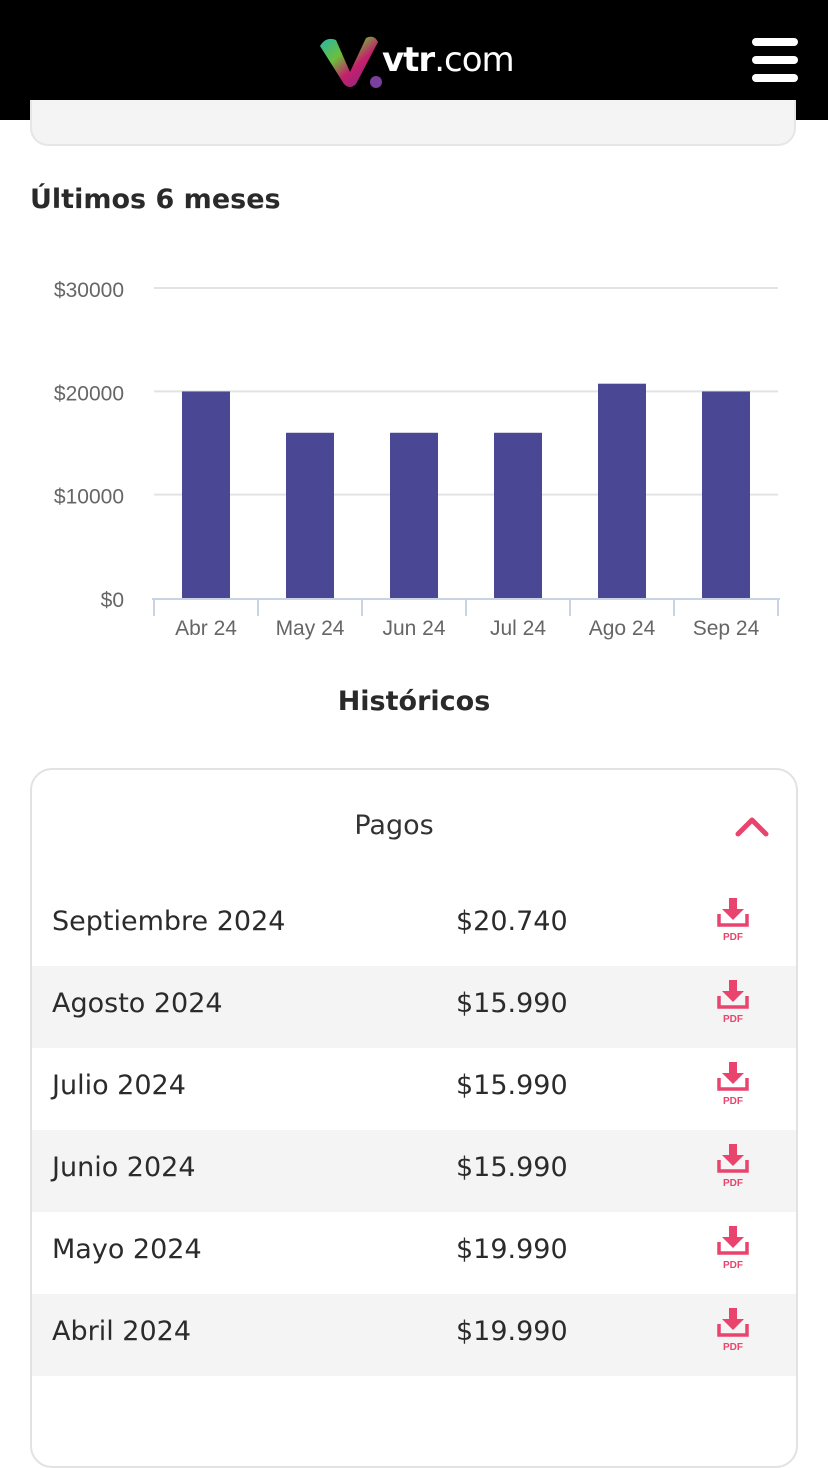  Describe the element at coordinates (726, 628) in the screenshot. I see `x-tick-label: Sep 24` at that location.